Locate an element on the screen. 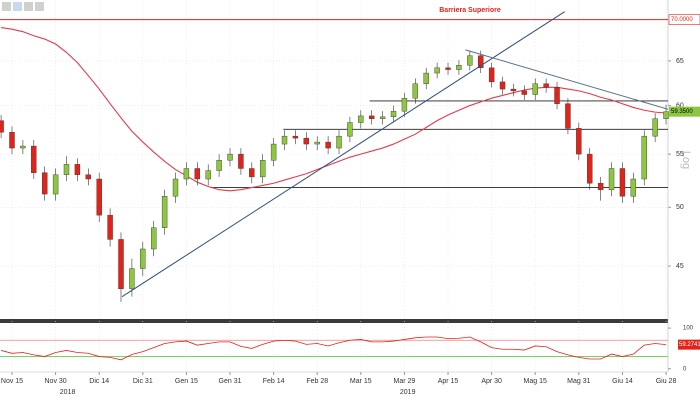  resistance-tag is located at coordinates (684, 19).